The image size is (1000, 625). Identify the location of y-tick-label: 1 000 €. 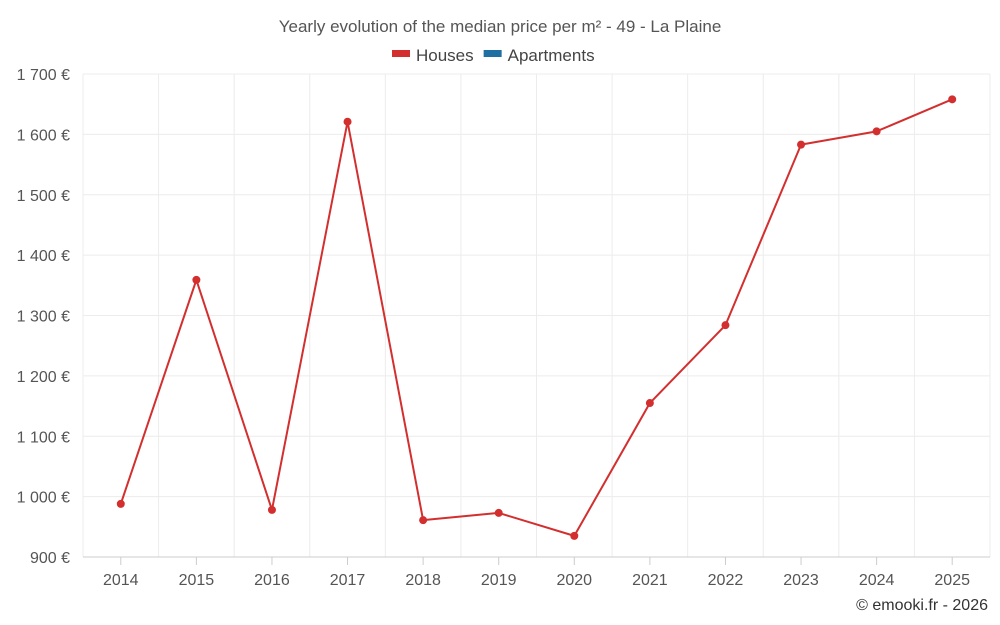
(43, 498).